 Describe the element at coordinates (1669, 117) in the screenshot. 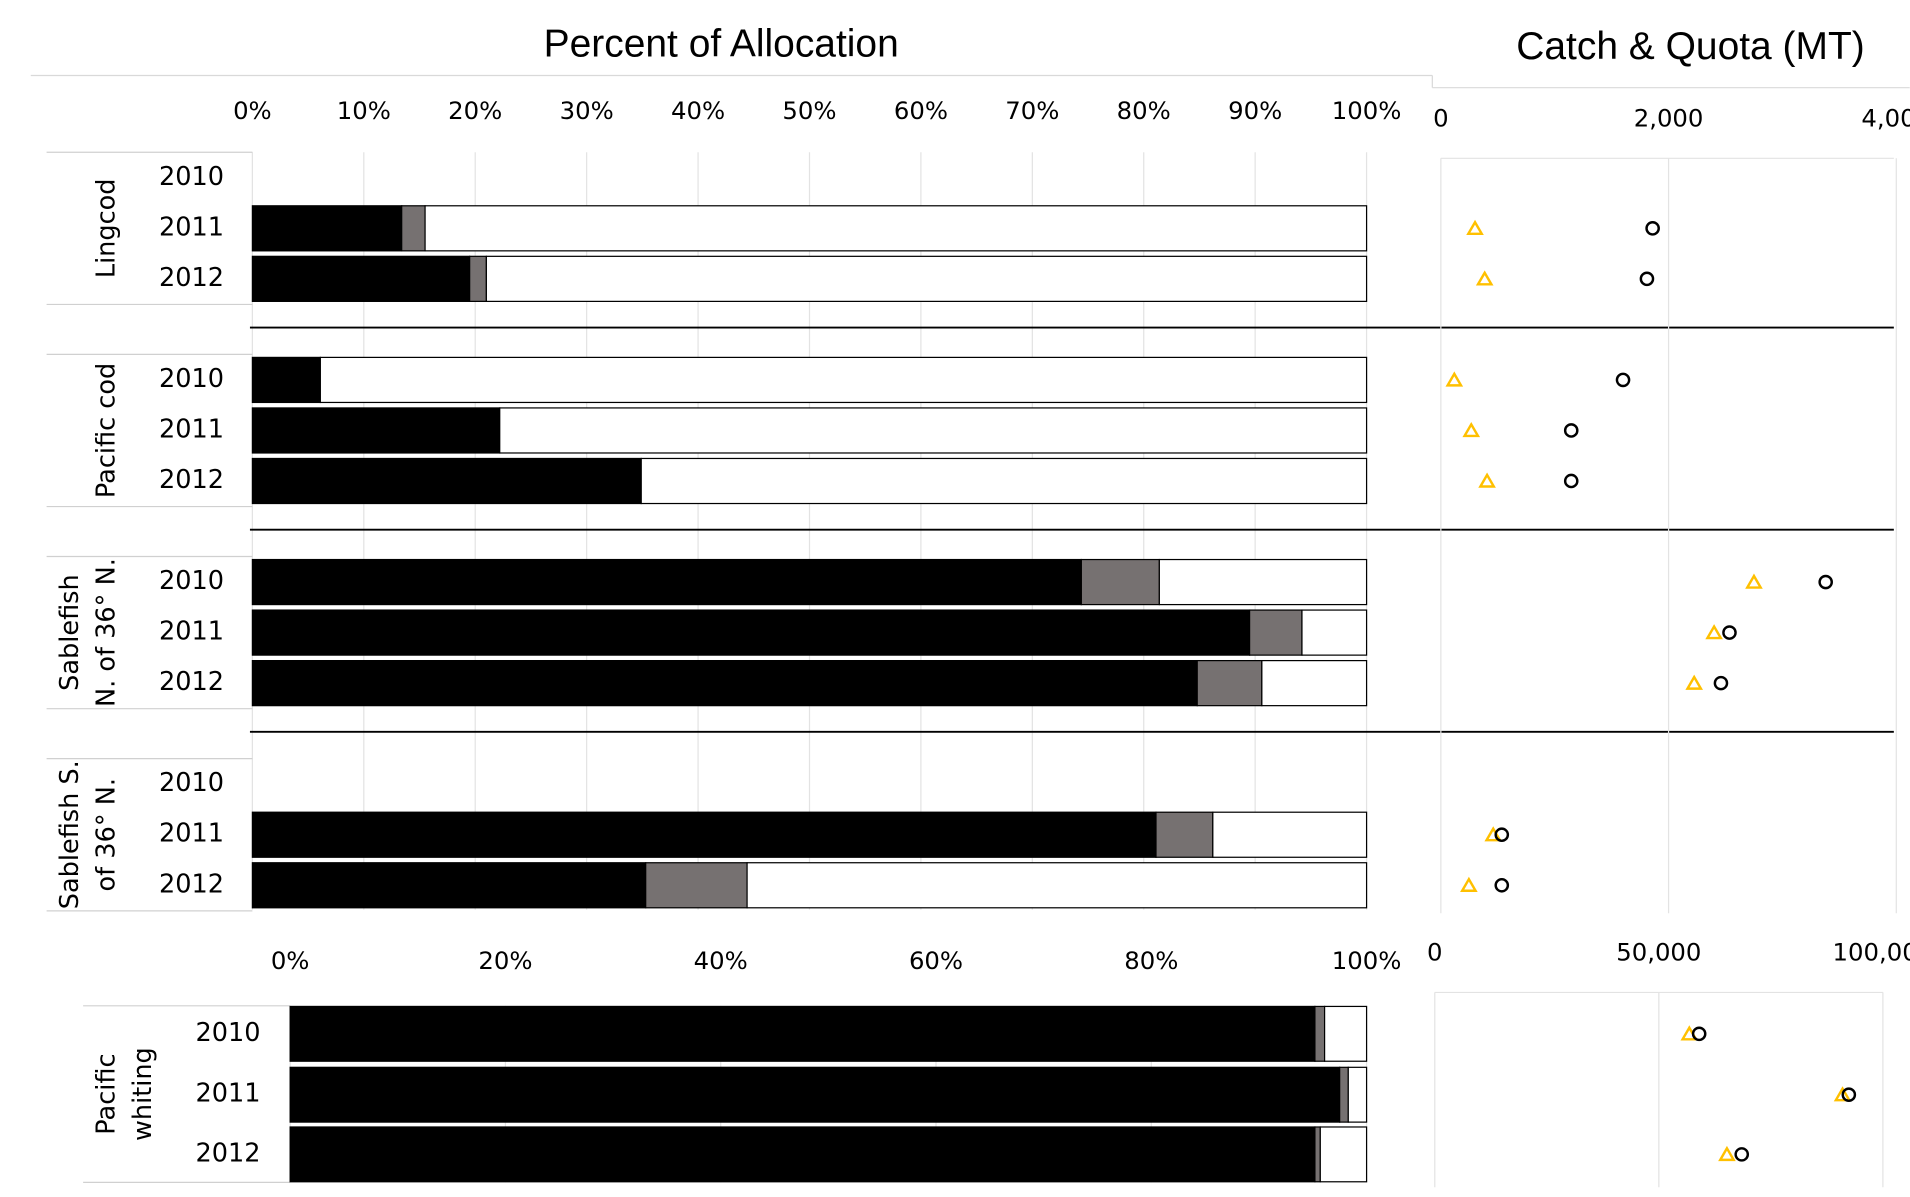

I see `x-tick-label: 2,000` at that location.